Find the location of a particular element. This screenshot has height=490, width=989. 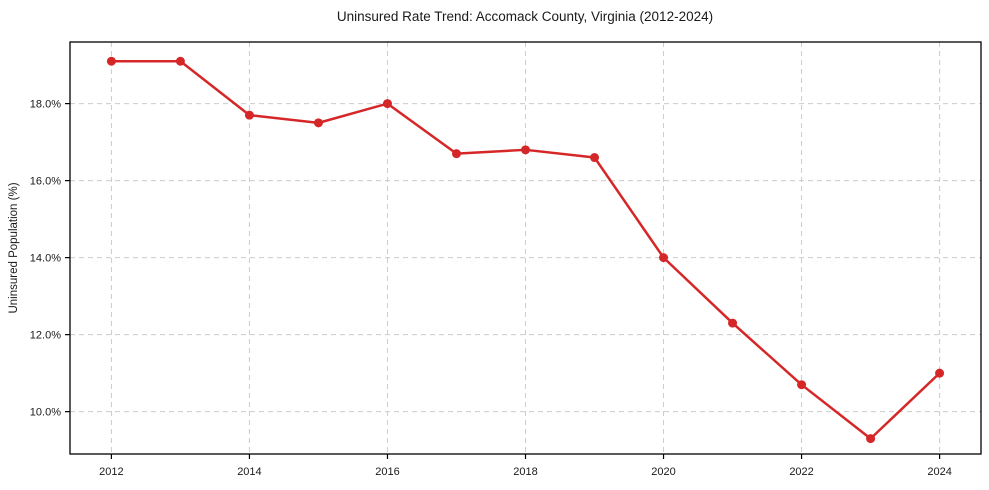

y-axis-tick-label: 10.0% is located at coordinates (45, 413).